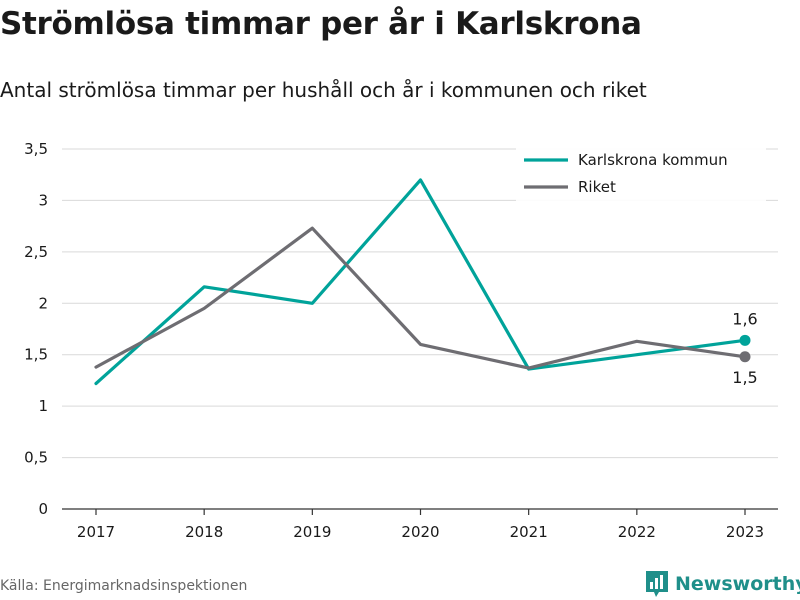  What do you see at coordinates (637, 532) in the screenshot?
I see `x-tick-label: 2022` at bounding box center [637, 532].